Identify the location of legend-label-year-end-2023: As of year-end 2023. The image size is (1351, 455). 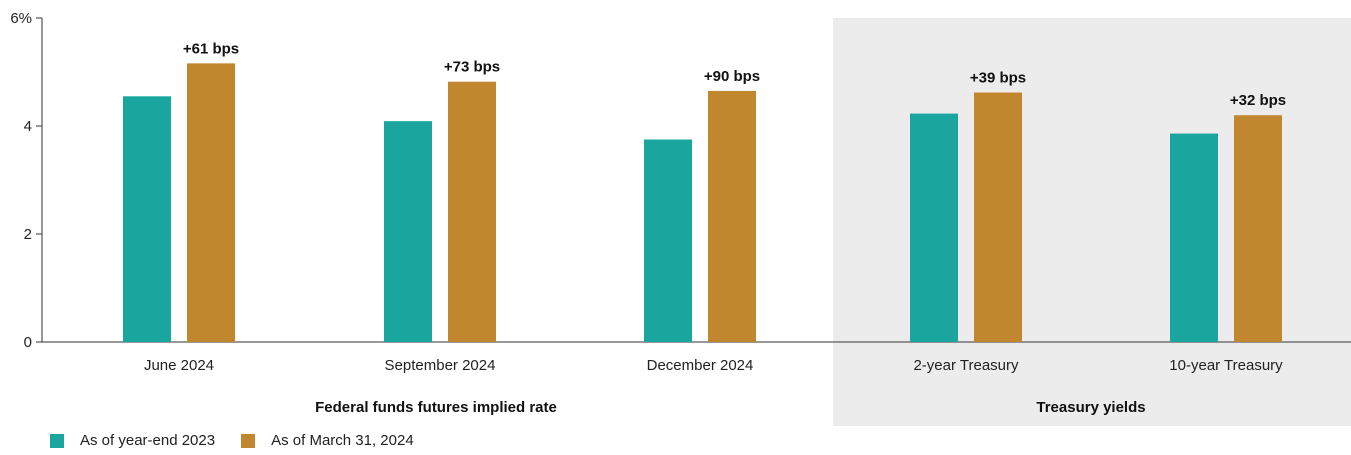
(148, 440).